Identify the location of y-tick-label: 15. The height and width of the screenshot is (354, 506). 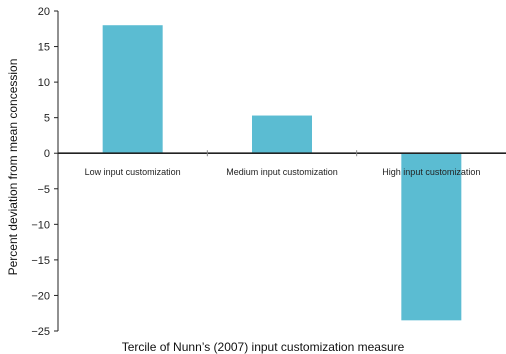
(44, 48).